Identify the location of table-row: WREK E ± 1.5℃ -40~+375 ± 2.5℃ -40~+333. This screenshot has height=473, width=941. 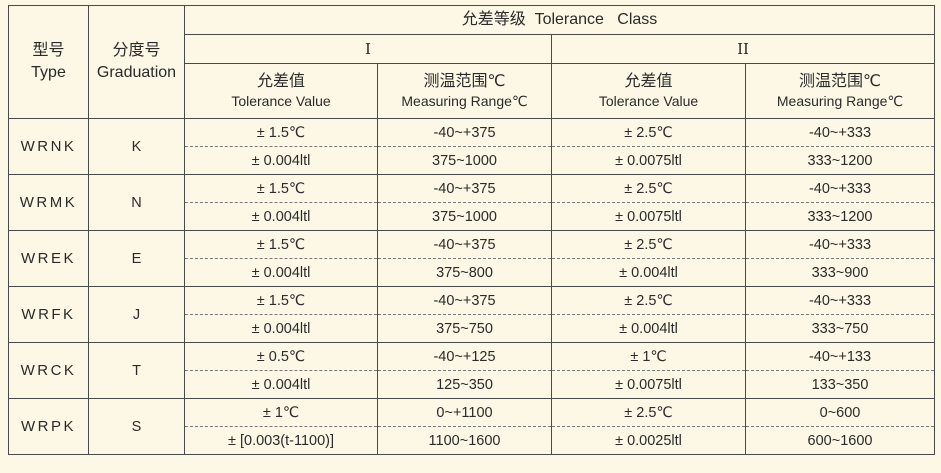
(471, 258).